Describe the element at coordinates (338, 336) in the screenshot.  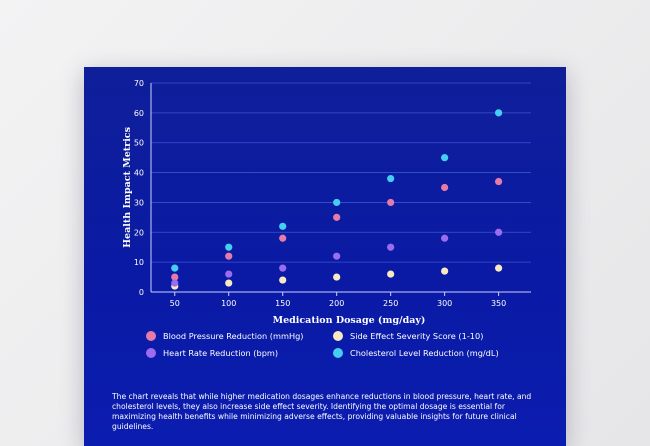
I see `legend-swatch-side-effect` at that location.